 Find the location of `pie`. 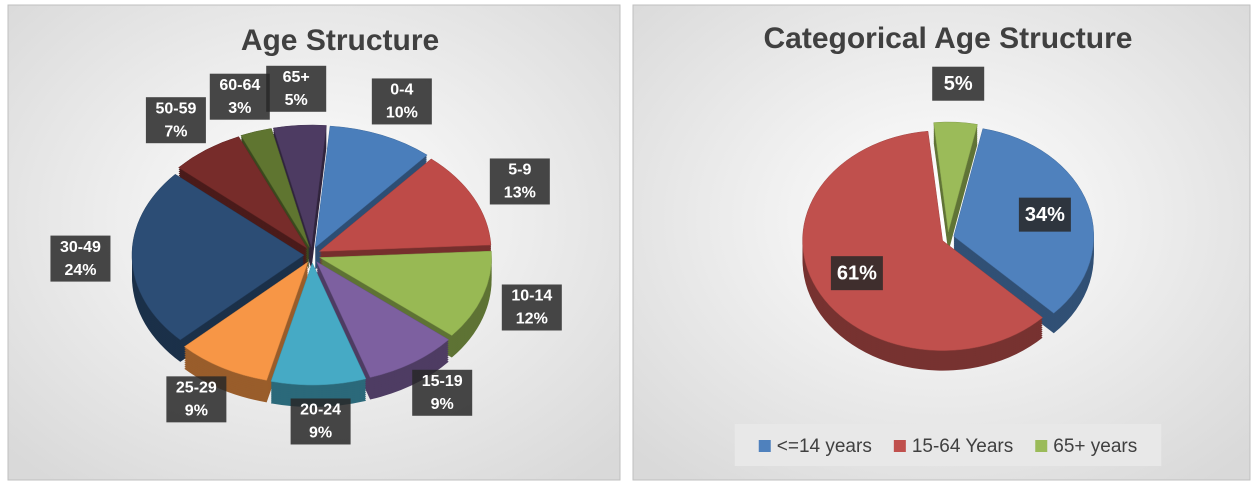

pie is located at coordinates (948, 246).